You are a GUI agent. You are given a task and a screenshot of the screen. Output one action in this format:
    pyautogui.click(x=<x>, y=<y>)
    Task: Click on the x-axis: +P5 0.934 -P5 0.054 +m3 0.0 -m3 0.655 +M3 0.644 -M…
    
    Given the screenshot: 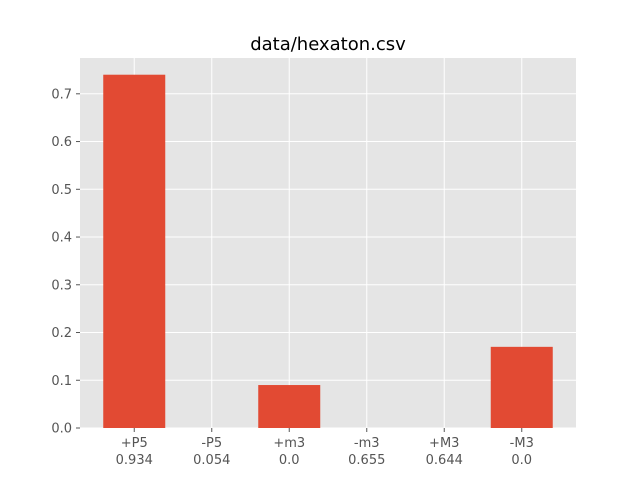 What is the action you would take?
    pyautogui.click(x=325, y=448)
    